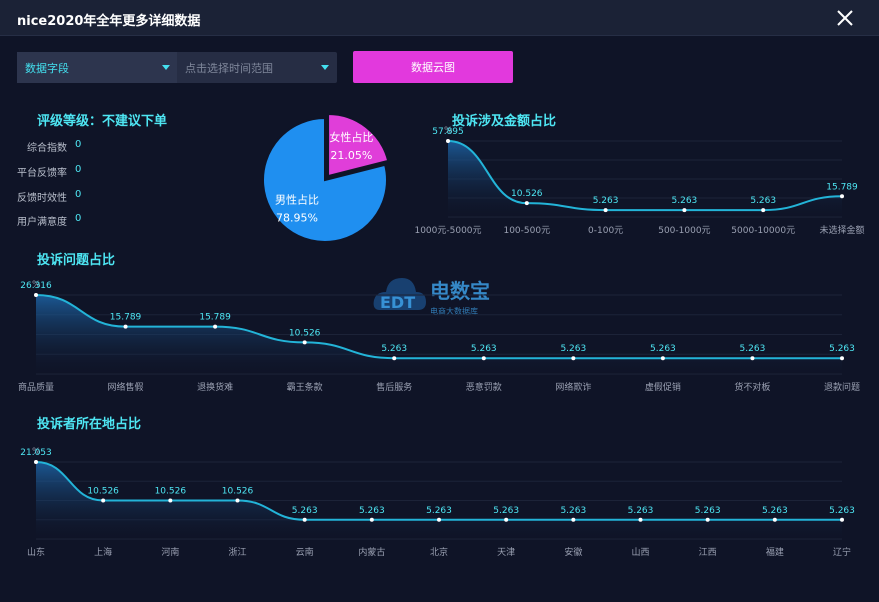  Describe the element at coordinates (573, 387) in the screenshot. I see `x-tick-label: 网络欺诈` at that location.